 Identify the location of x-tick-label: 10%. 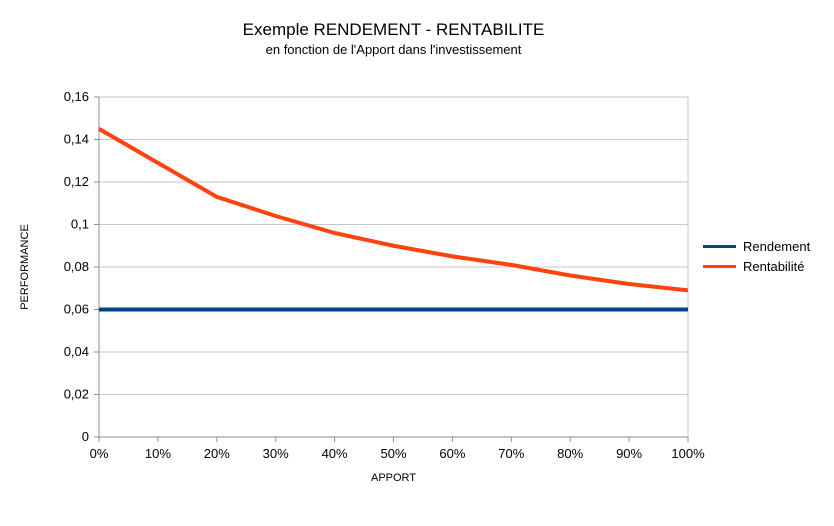
(158, 453).